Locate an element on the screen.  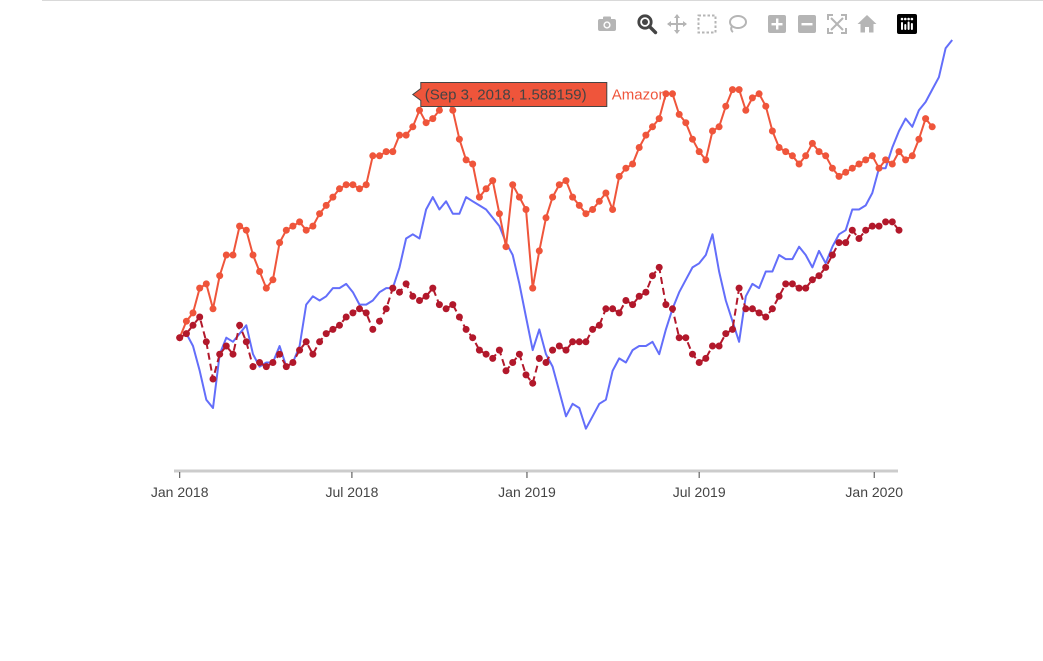
lasso-select-button is located at coordinates (737, 24).